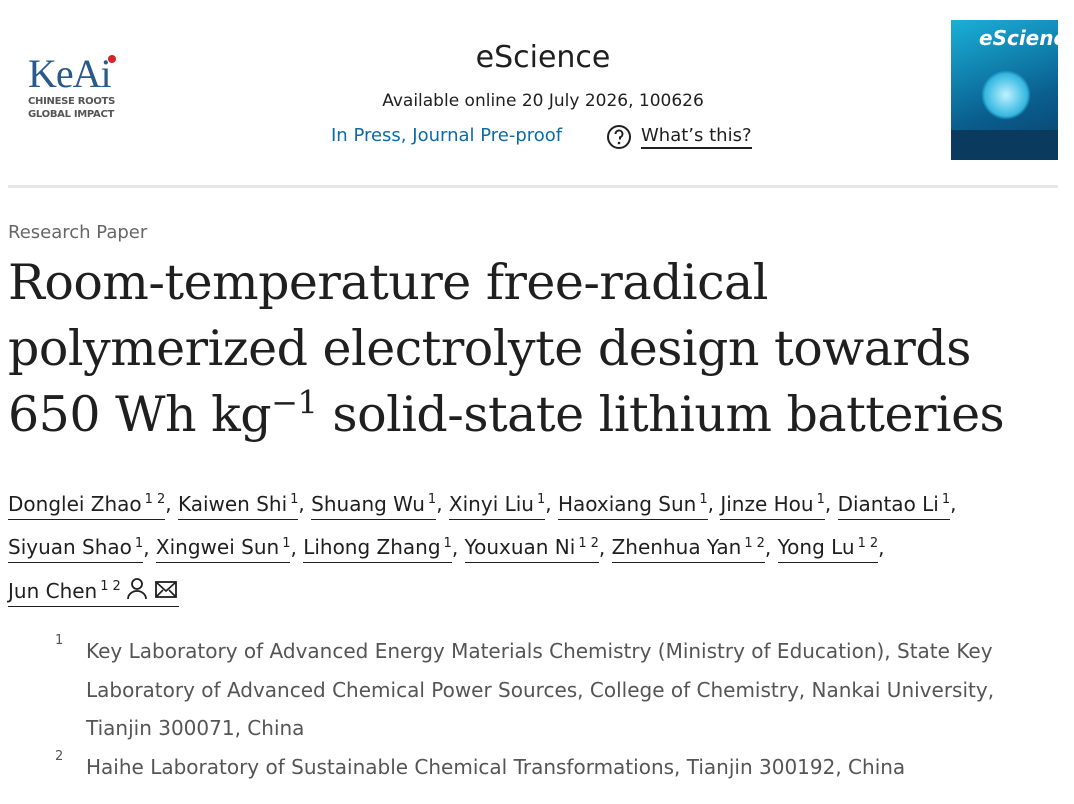 This screenshot has height=804, width=1074. I want to click on logo-dot, so click(112, 59).